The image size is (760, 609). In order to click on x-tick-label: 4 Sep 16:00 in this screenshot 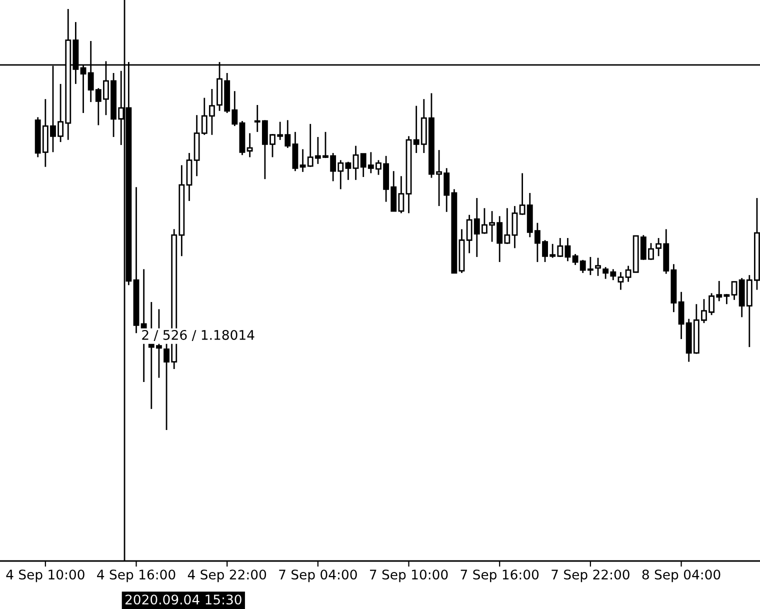, I will do `click(136, 576)`.